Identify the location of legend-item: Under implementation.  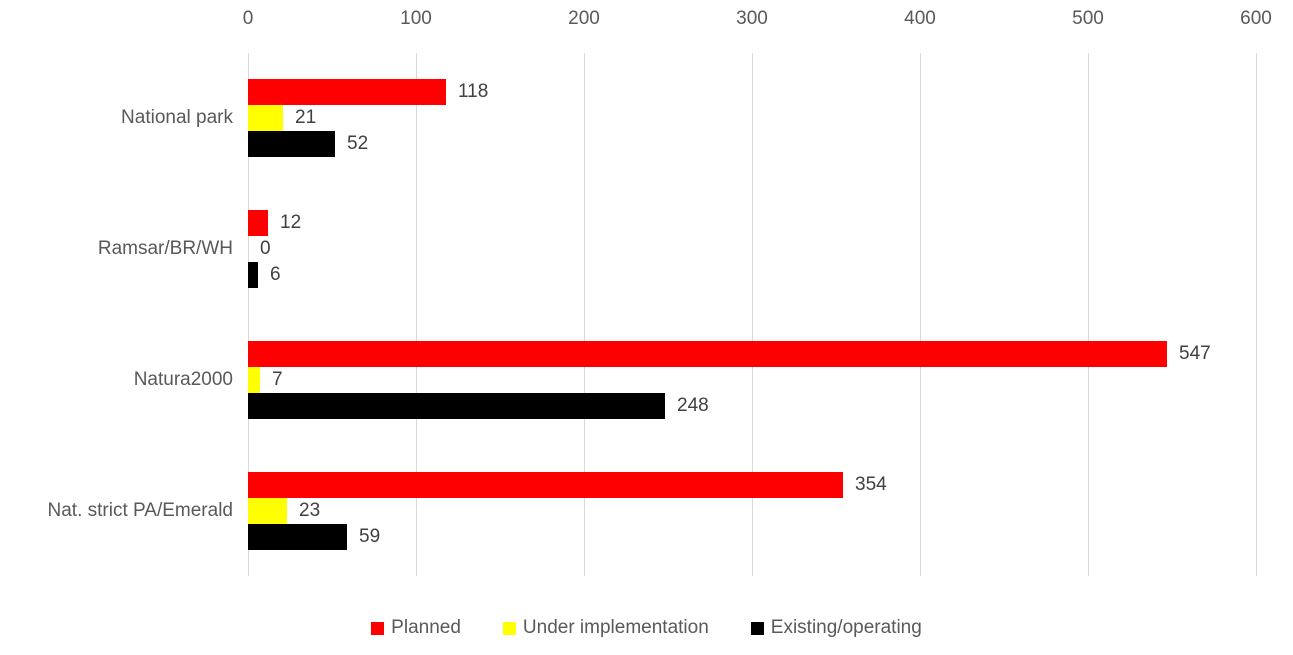
(605, 628).